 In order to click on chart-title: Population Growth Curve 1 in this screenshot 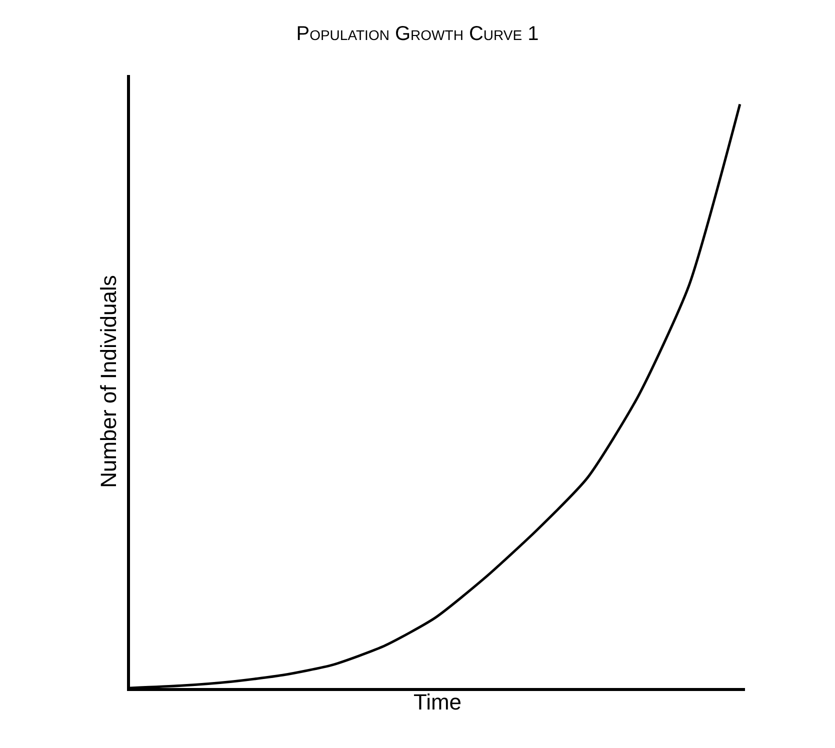, I will do `click(417, 34)`.